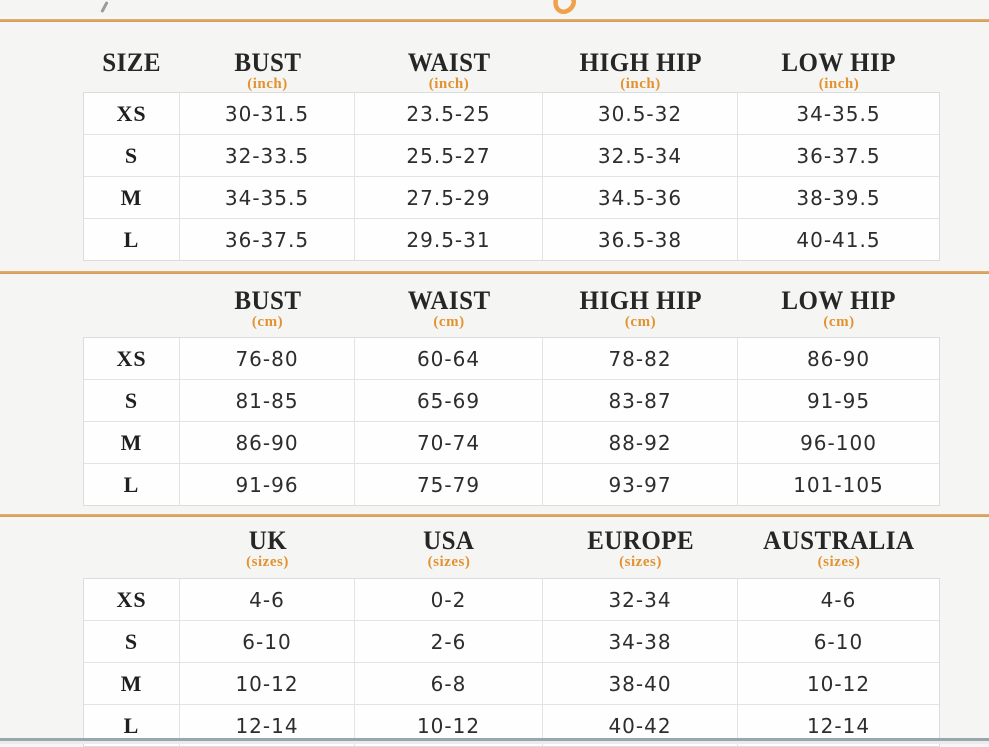  I want to click on size-label: M, so click(132, 683).